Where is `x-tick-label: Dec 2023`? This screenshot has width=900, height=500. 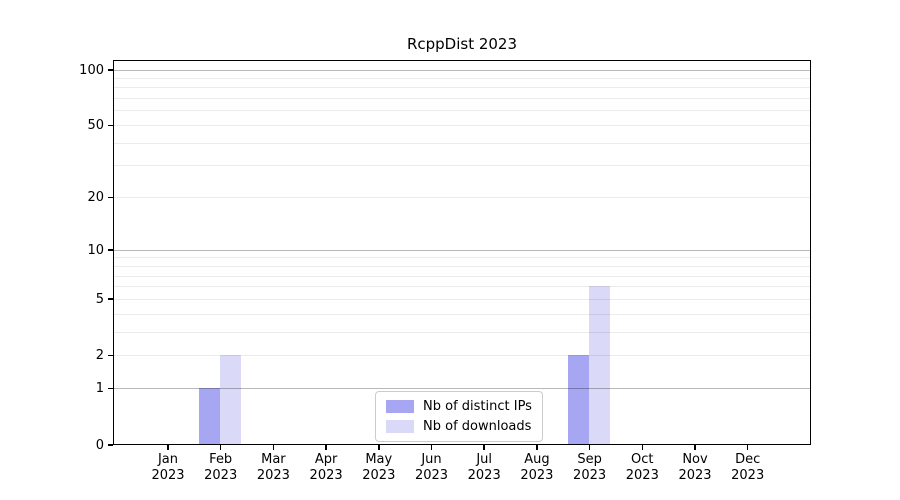 x-tick-label: Dec 2023 is located at coordinates (748, 468).